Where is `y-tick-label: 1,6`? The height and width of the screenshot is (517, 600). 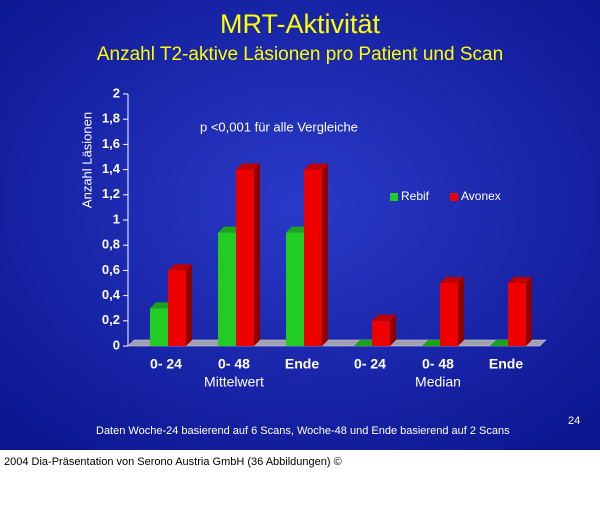
y-tick-label: 1,6 is located at coordinates (111, 143).